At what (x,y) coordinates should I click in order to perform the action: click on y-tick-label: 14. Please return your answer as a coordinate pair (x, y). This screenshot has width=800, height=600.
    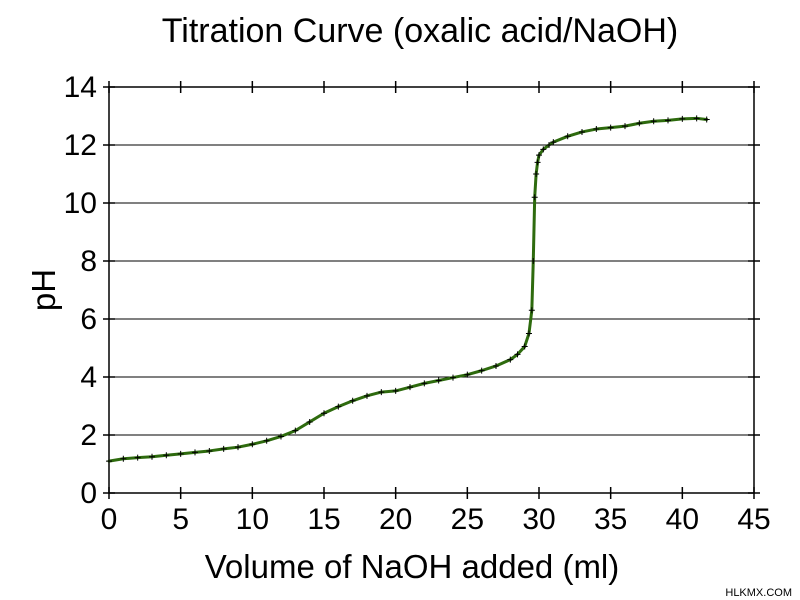
    Looking at the image, I should click on (80, 87).